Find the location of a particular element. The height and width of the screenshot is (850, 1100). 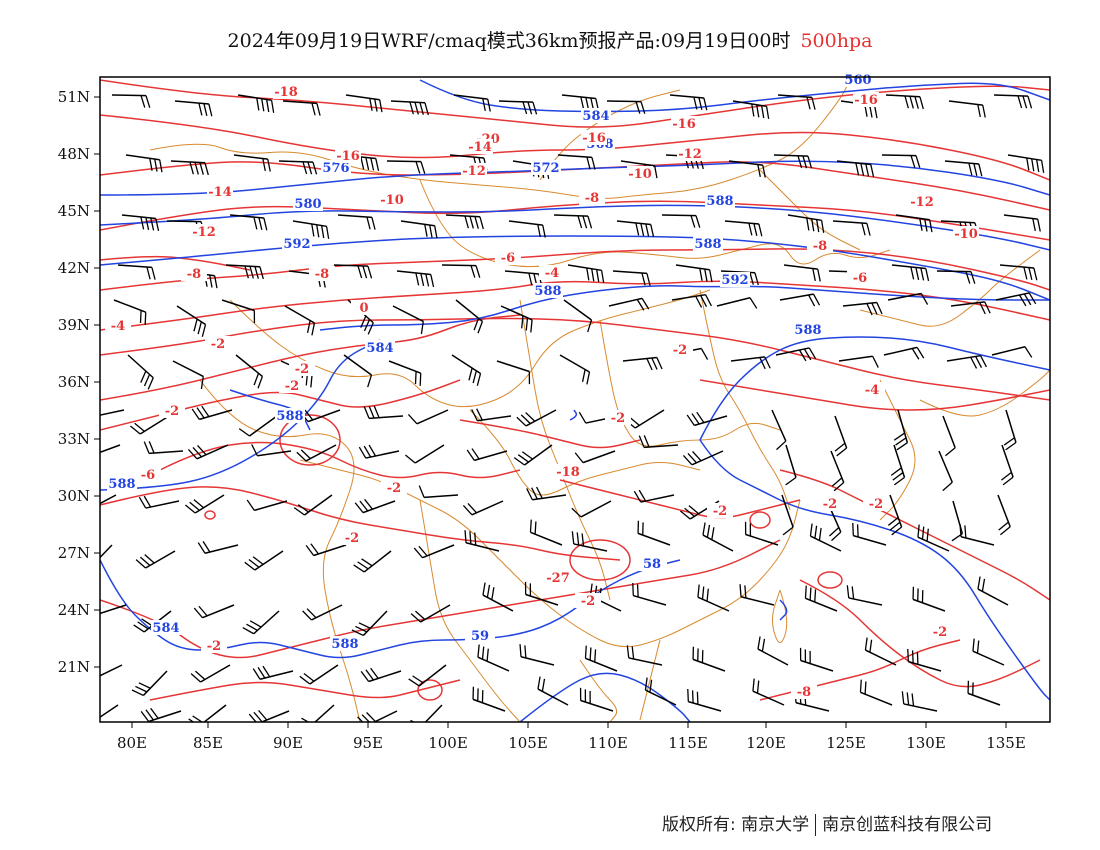

x-tick-label: 120E is located at coordinates (766, 743).